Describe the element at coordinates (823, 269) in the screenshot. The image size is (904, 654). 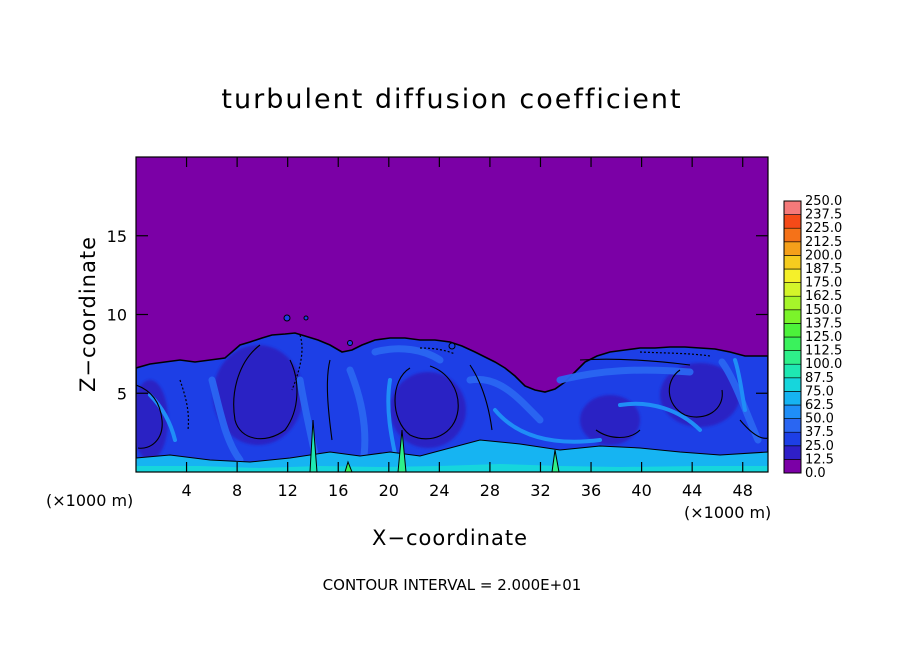
I see `colorbar-label: 187.5` at that location.